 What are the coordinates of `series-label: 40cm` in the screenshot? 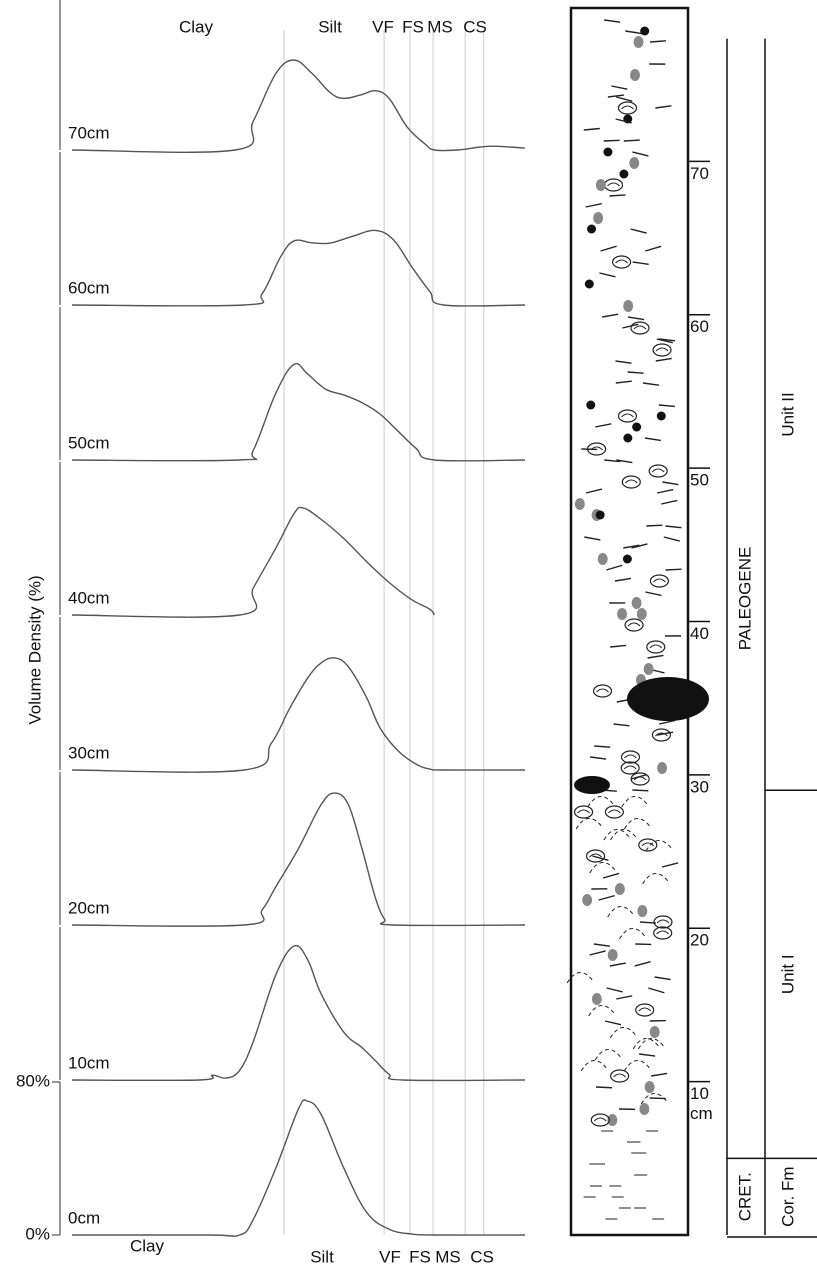 It's located at (89, 597).